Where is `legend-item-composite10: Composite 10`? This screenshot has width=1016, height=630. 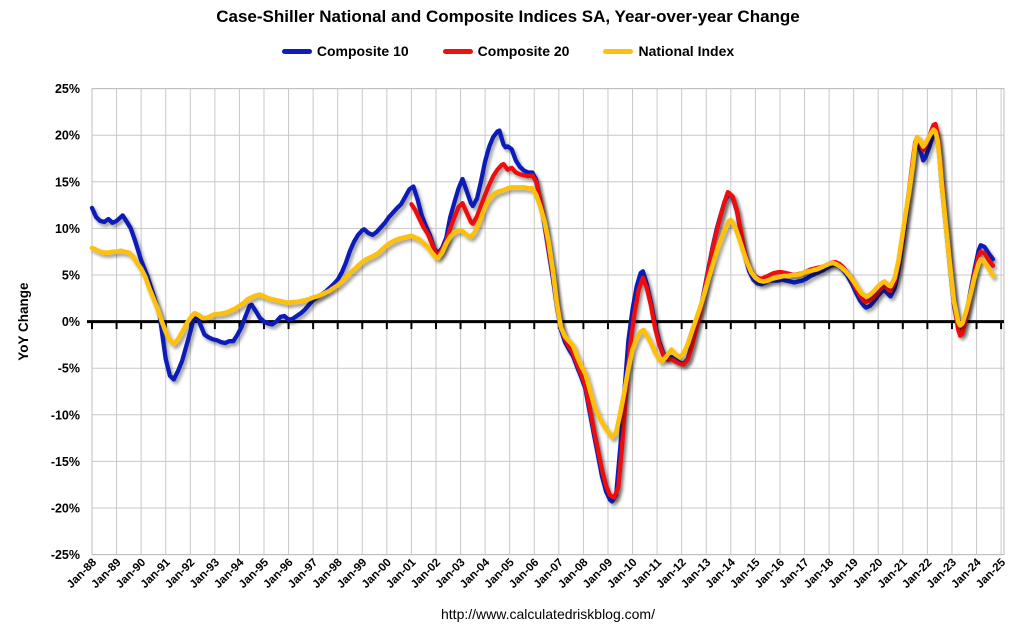 legend-item-composite10: Composite 10 is located at coordinates (345, 51).